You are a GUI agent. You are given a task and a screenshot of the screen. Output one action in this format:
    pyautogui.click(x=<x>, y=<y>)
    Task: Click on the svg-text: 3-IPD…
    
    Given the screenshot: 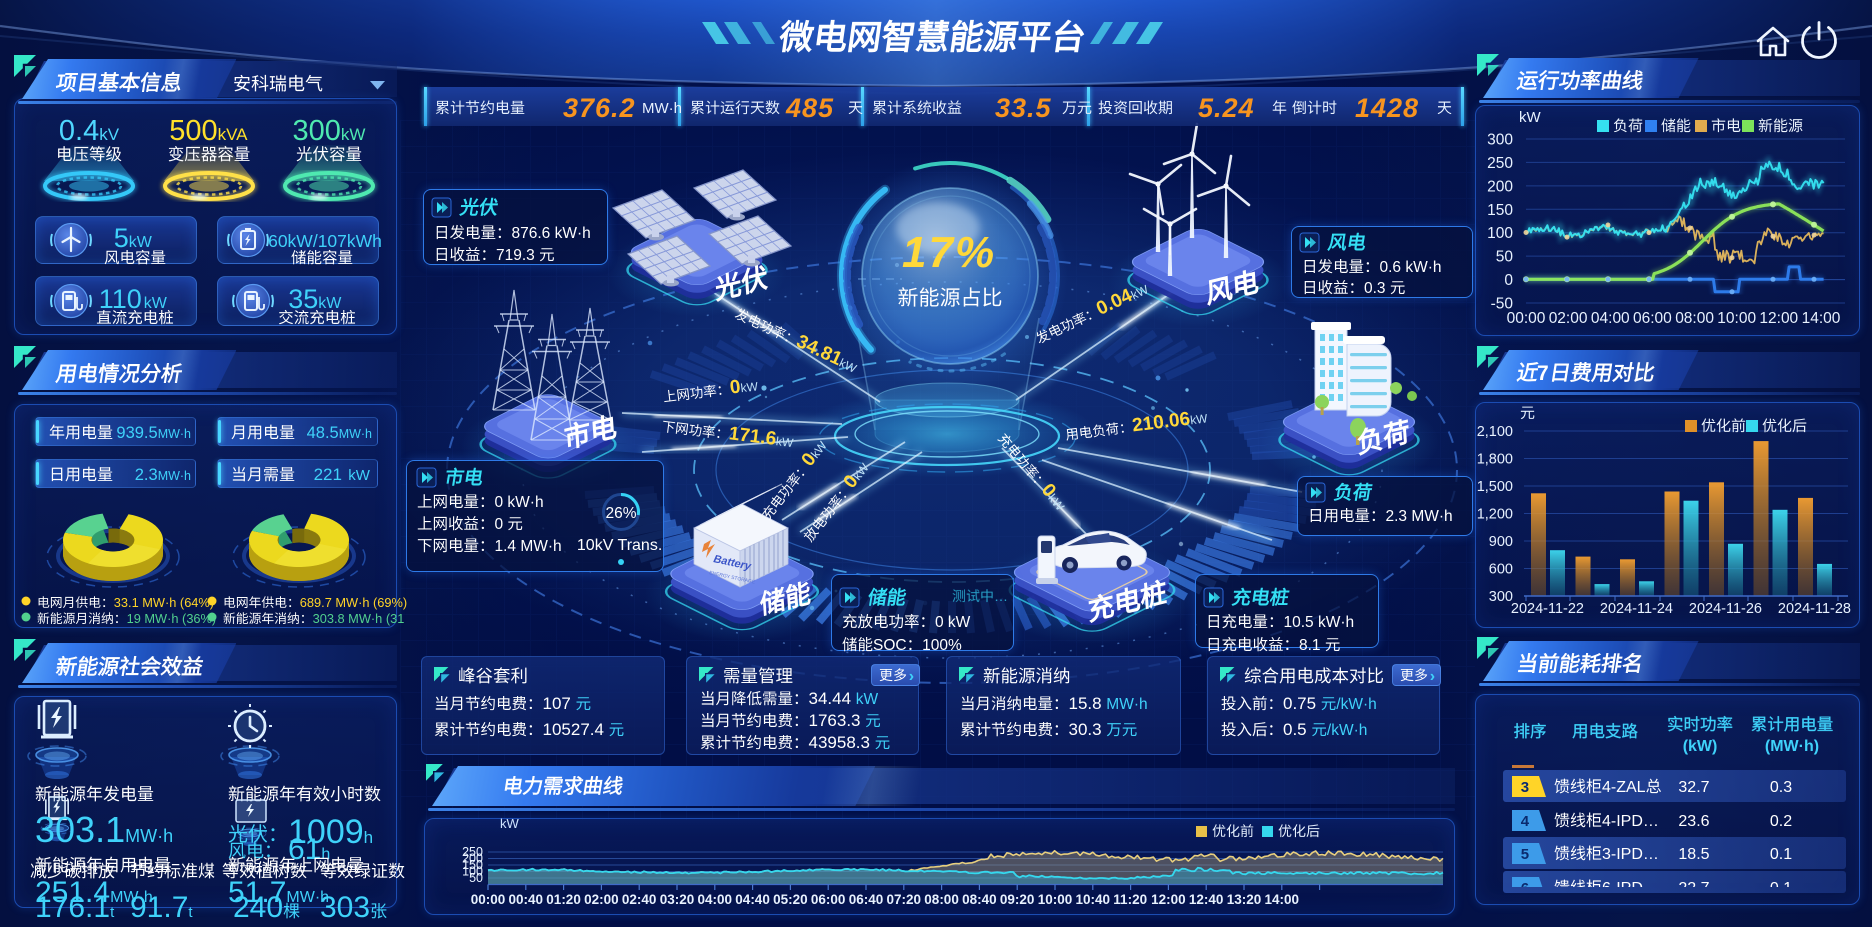 What is the action you would take?
    pyautogui.click(x=1630, y=854)
    